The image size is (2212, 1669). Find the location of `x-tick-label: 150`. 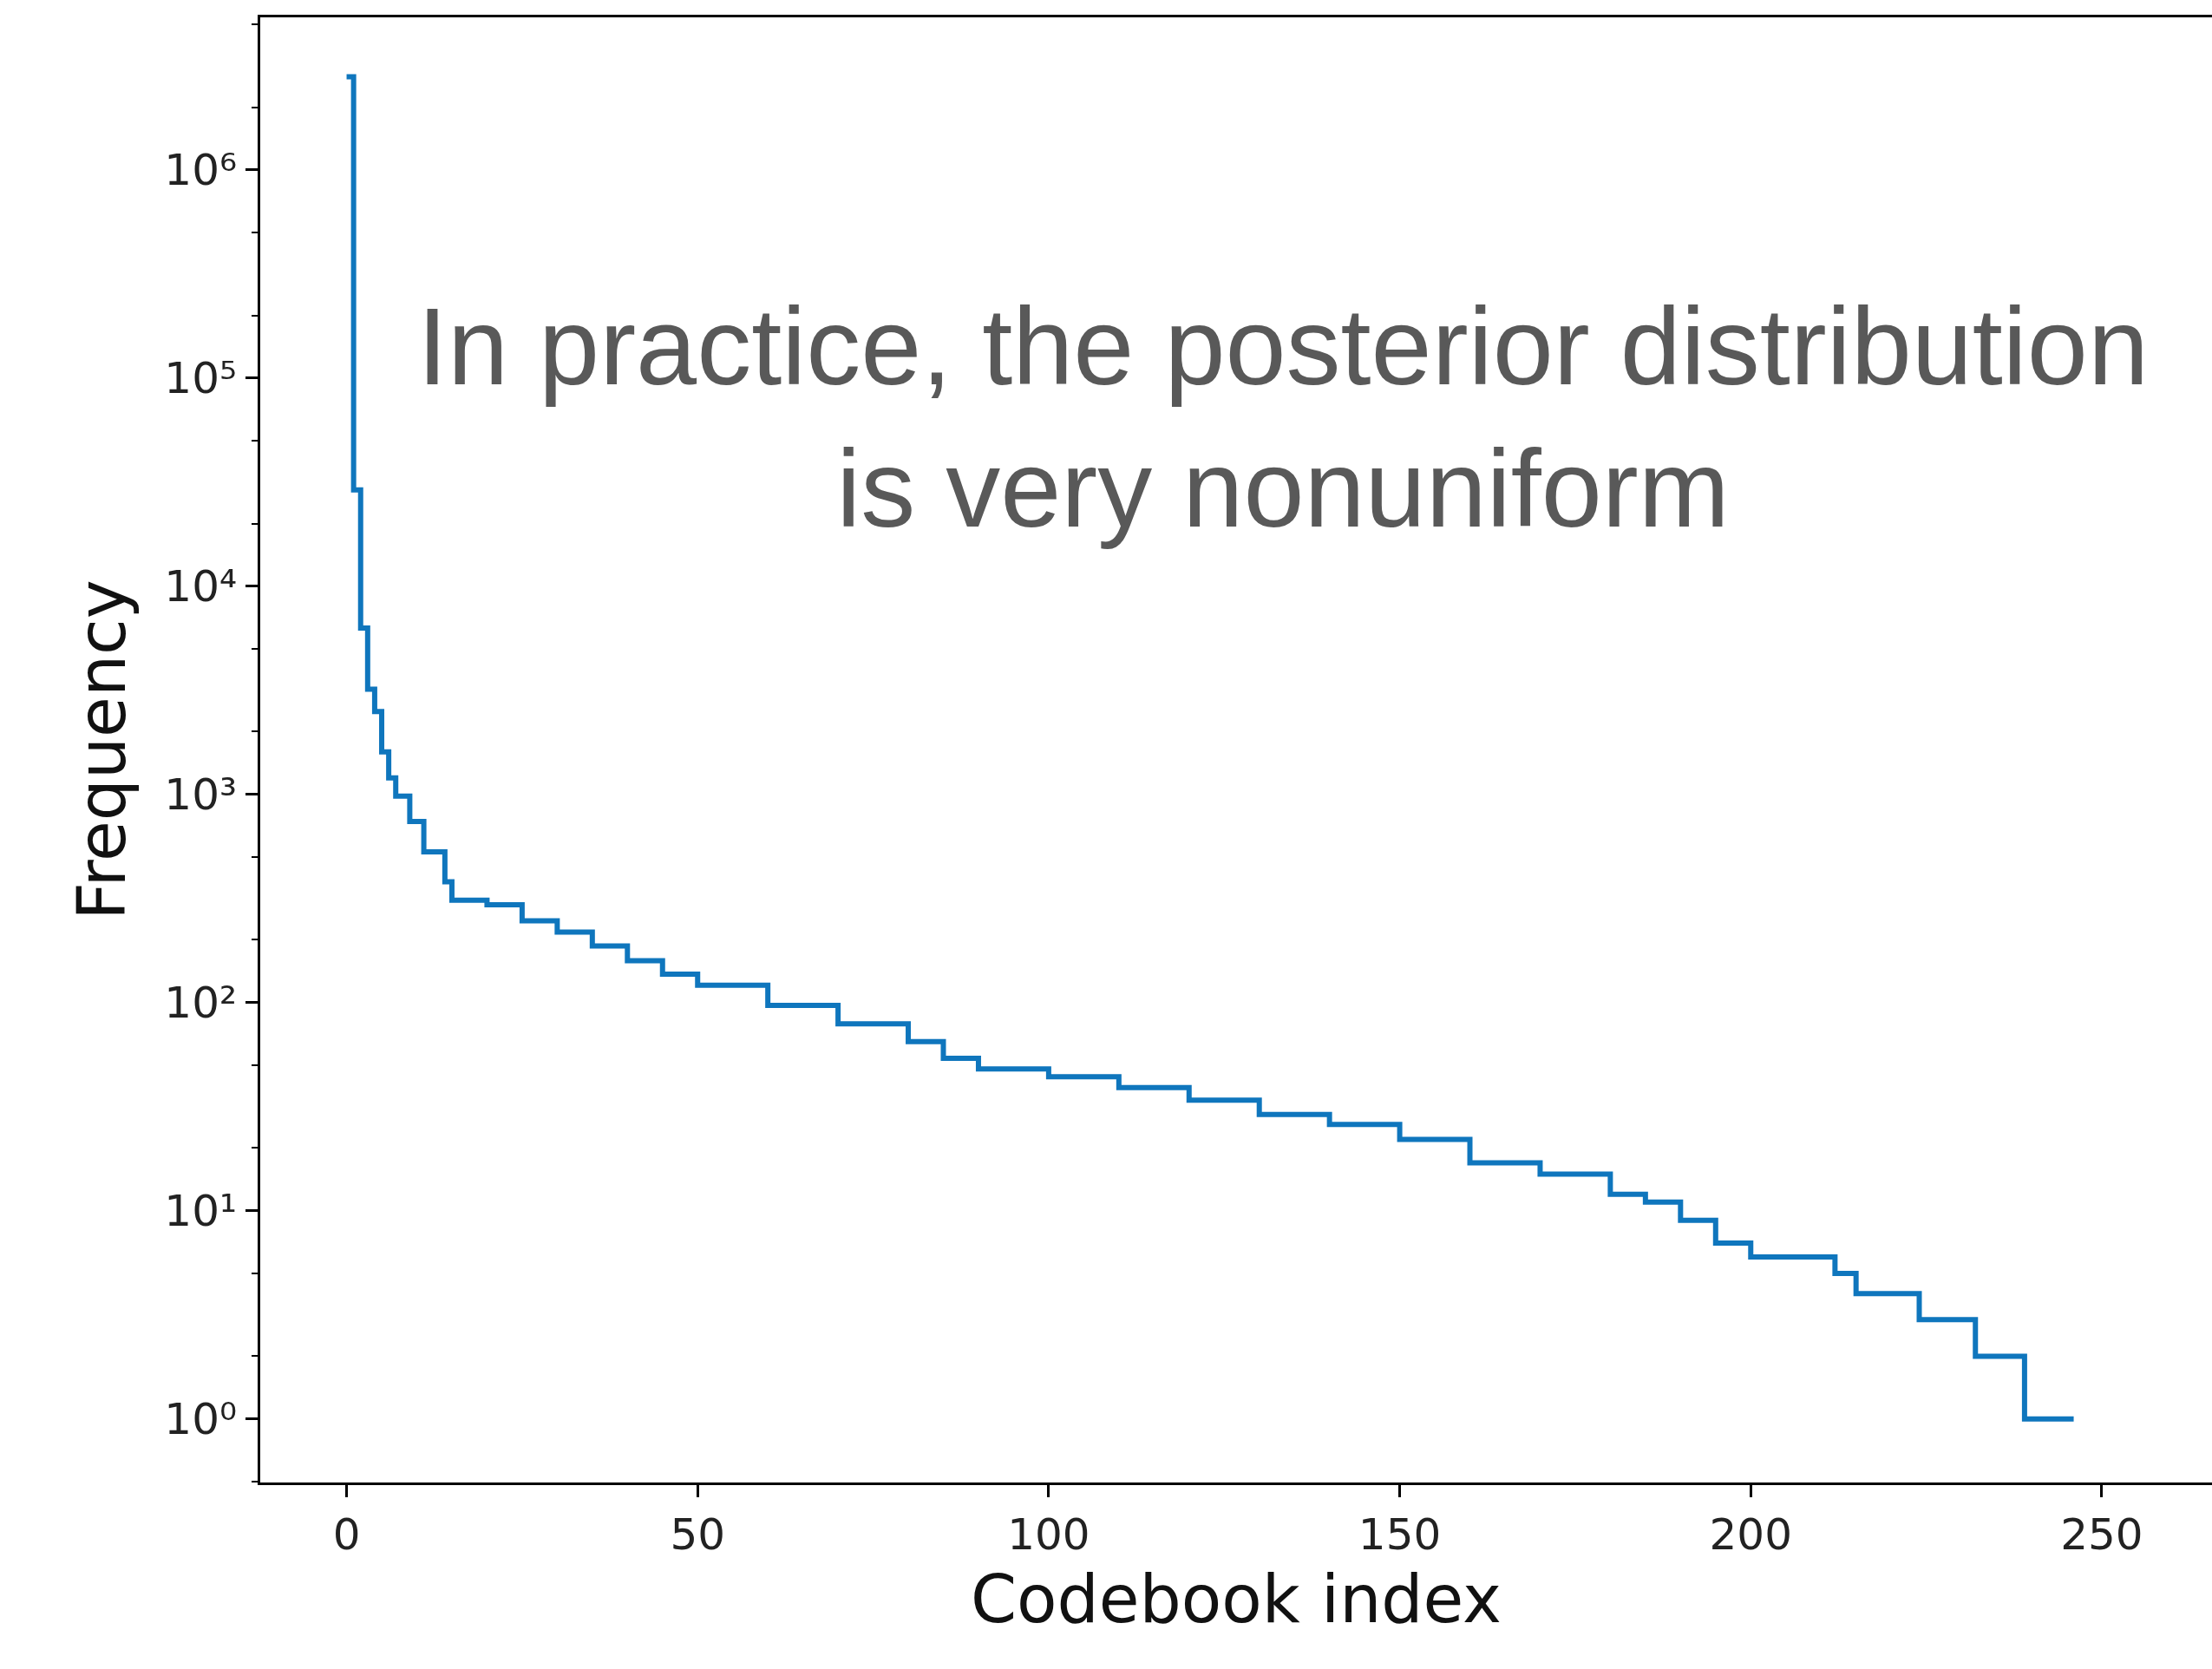

x-tick-label: 150 is located at coordinates (1400, 1534).